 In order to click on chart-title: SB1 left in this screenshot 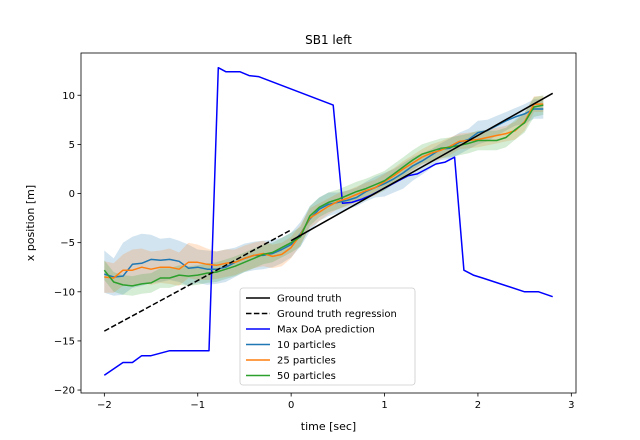, I will do `click(328, 40)`.